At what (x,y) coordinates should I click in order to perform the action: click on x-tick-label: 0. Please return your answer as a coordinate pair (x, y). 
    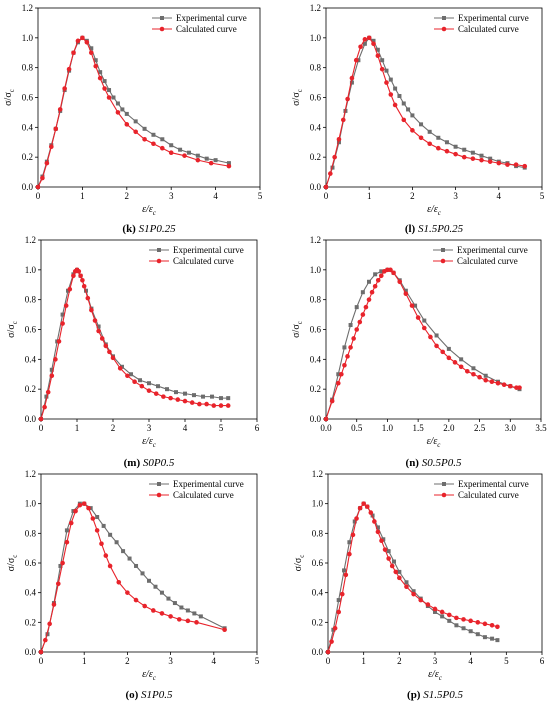
    Looking at the image, I should click on (41, 661).